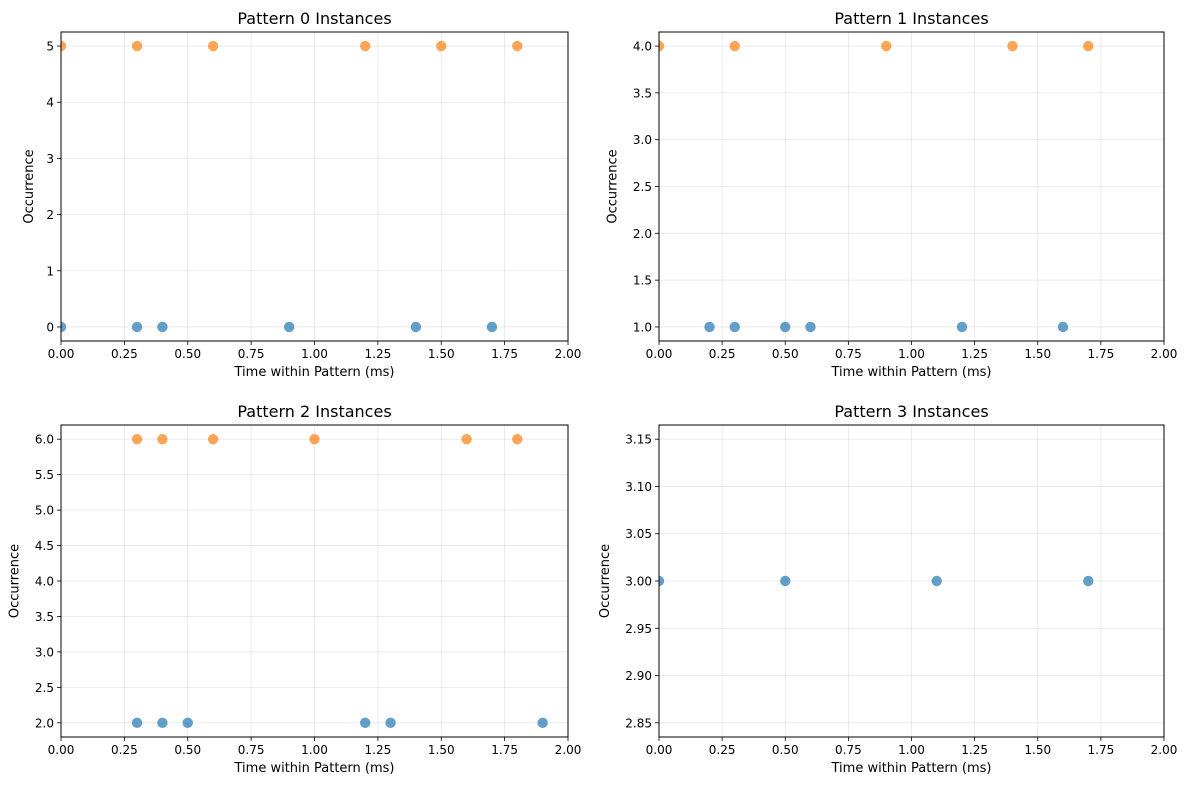  What do you see at coordinates (50, 159) in the screenshot?
I see `y-tick-label: 3` at bounding box center [50, 159].